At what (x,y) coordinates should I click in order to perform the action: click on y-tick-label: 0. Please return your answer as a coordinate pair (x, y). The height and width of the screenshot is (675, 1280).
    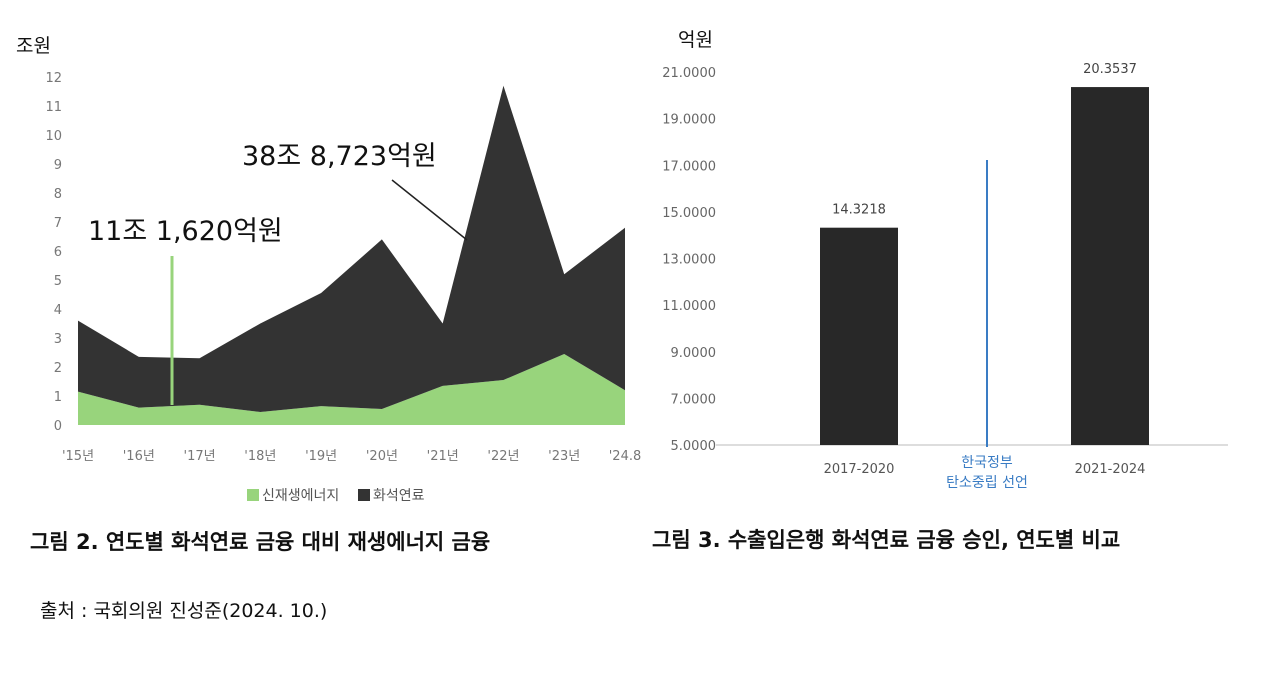
    Looking at the image, I should click on (58, 426).